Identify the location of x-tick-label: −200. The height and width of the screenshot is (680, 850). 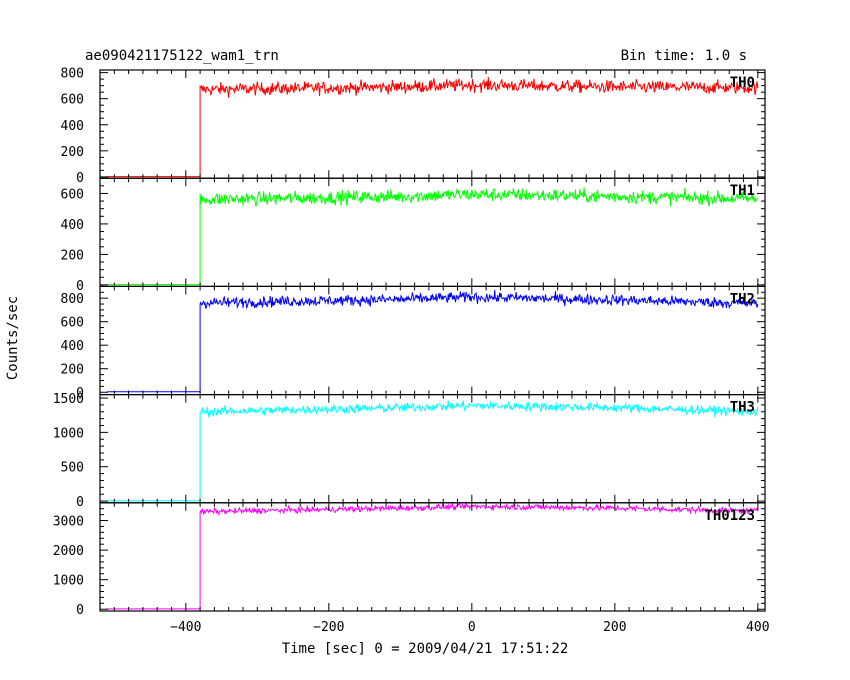
(328, 627).